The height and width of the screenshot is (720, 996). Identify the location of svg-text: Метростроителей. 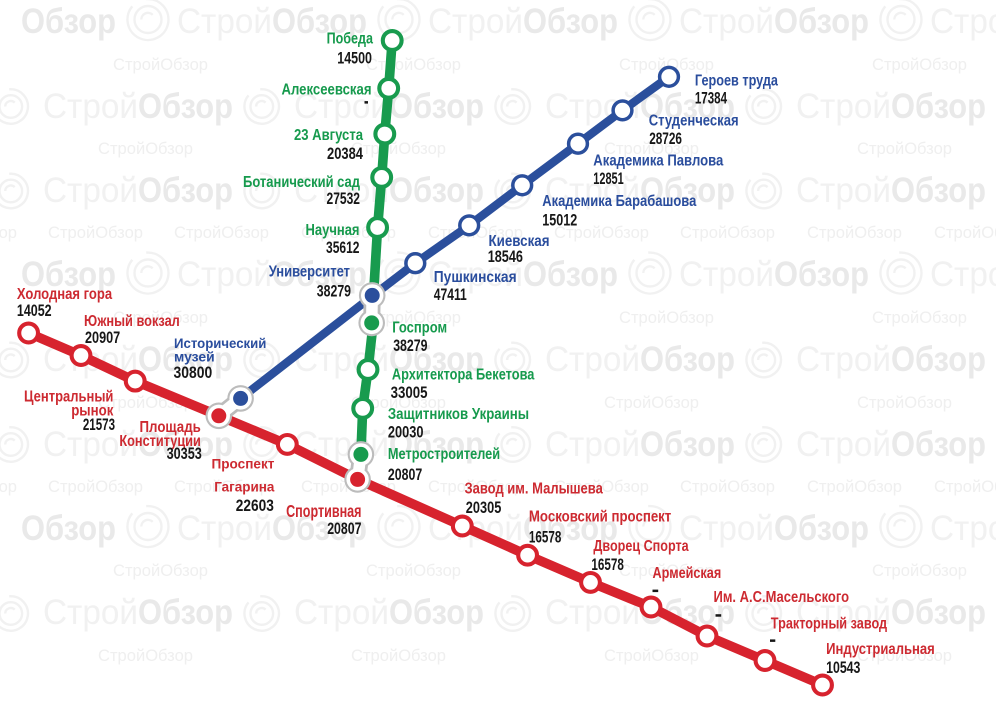
(444, 454).